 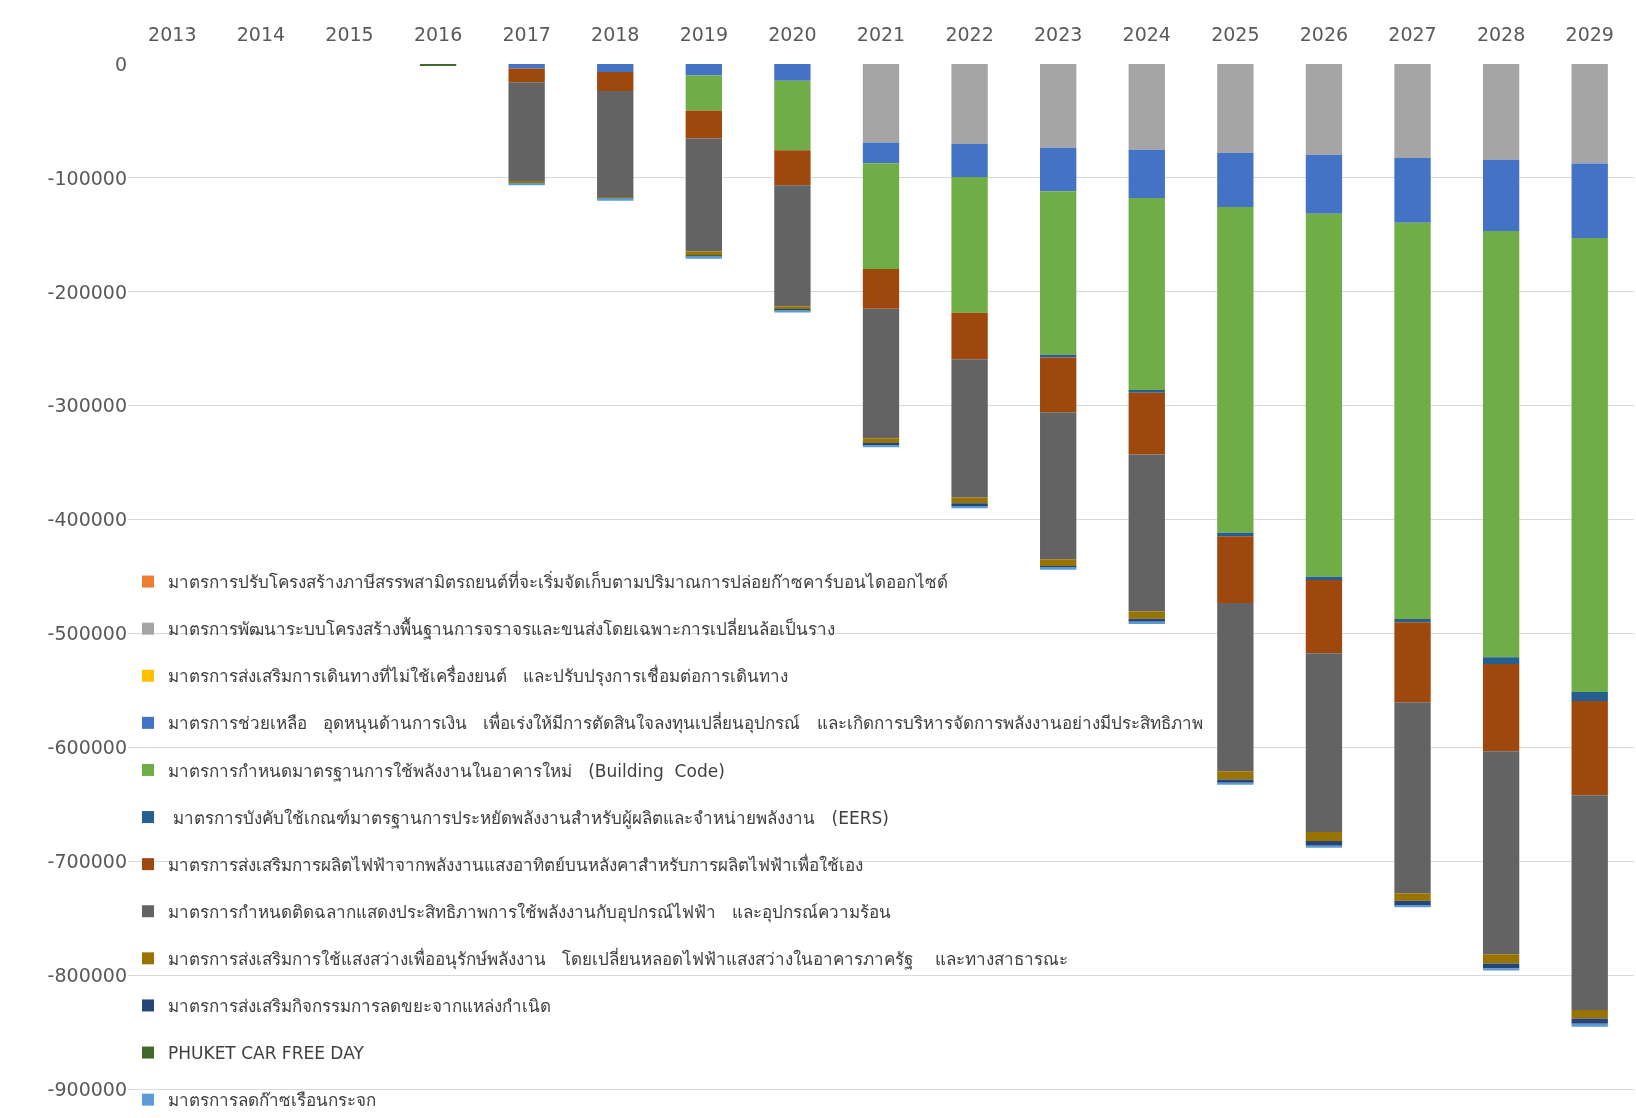 I want to click on x-tick-label: 2028, so click(x=1501, y=34).